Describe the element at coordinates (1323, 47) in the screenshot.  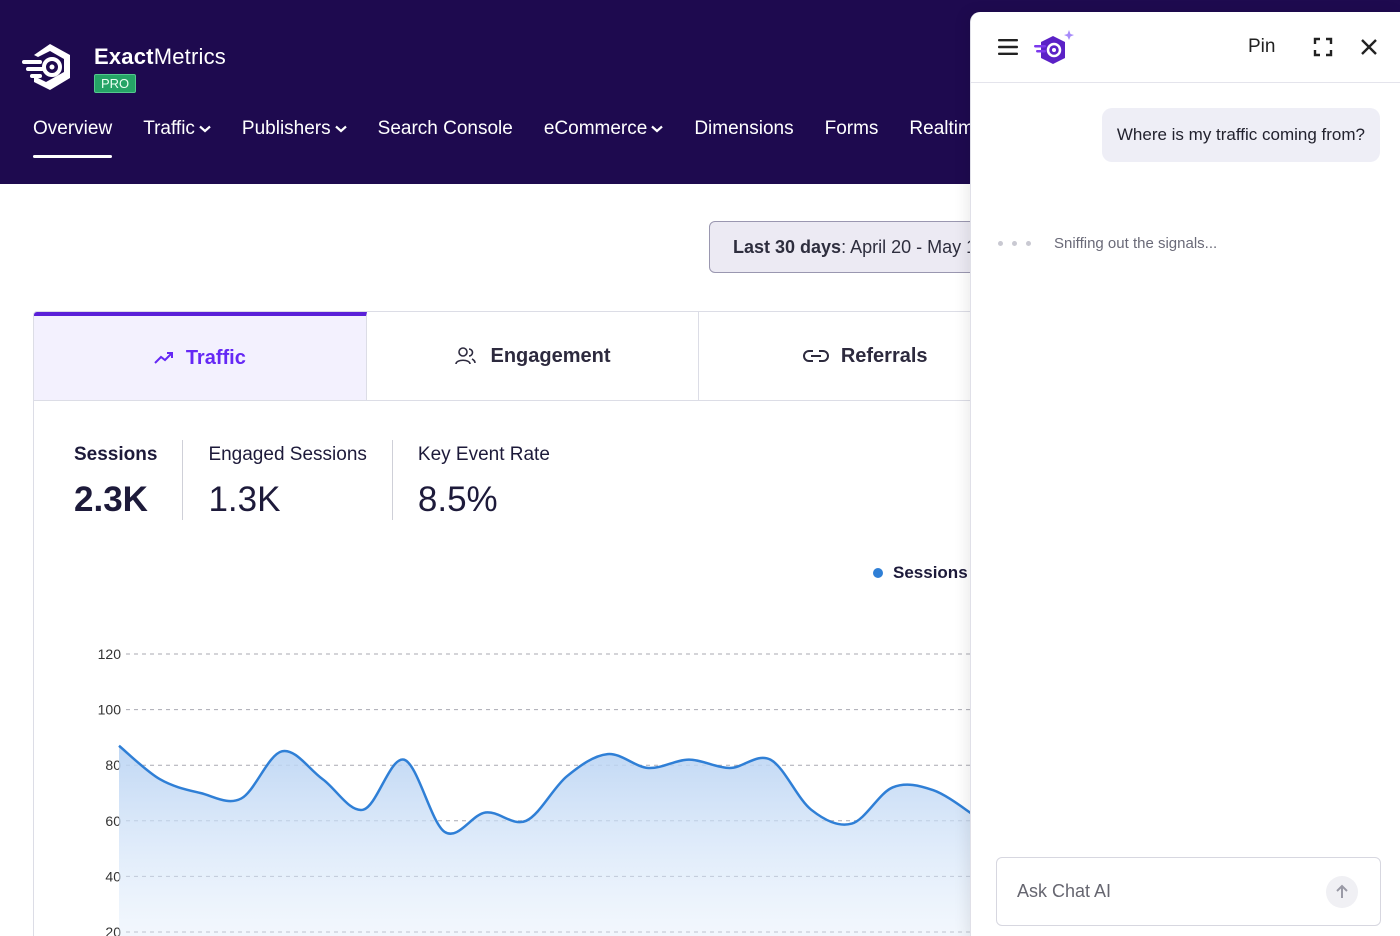
I see `expand-icon` at that location.